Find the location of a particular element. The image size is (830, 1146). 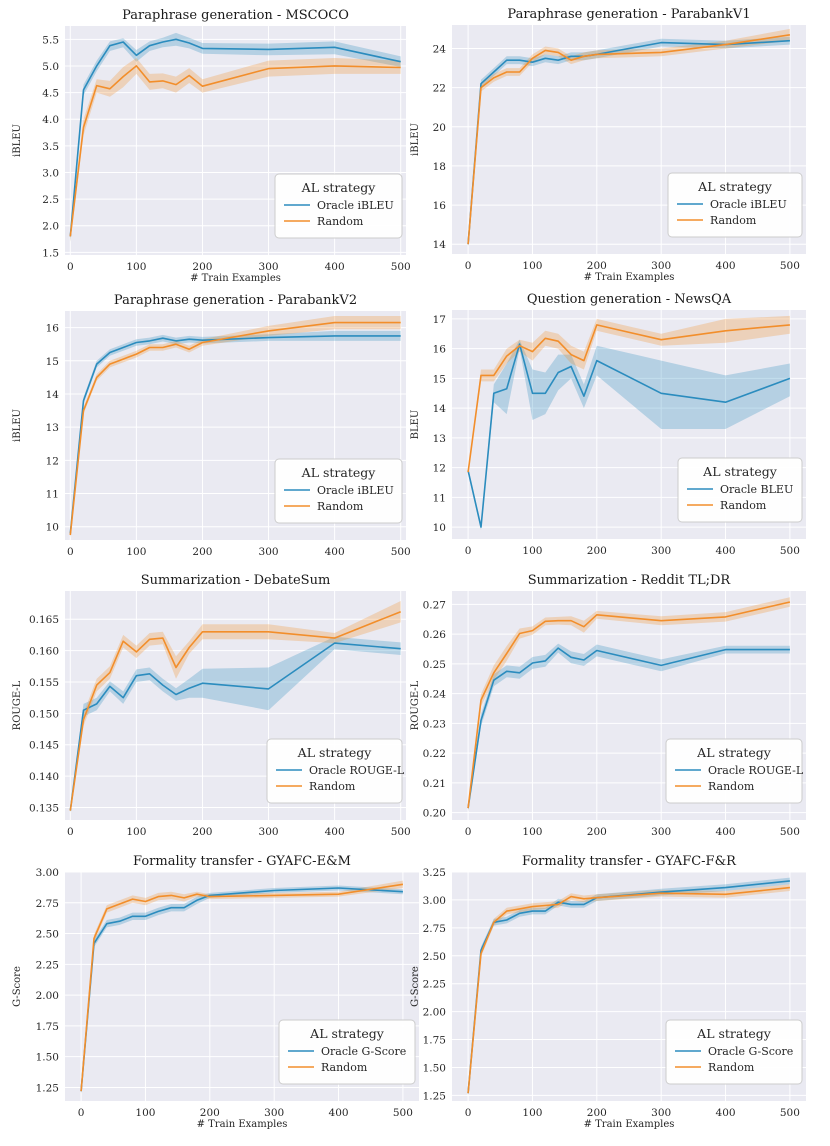

y-tick-label: 16 is located at coordinates (53, 329).